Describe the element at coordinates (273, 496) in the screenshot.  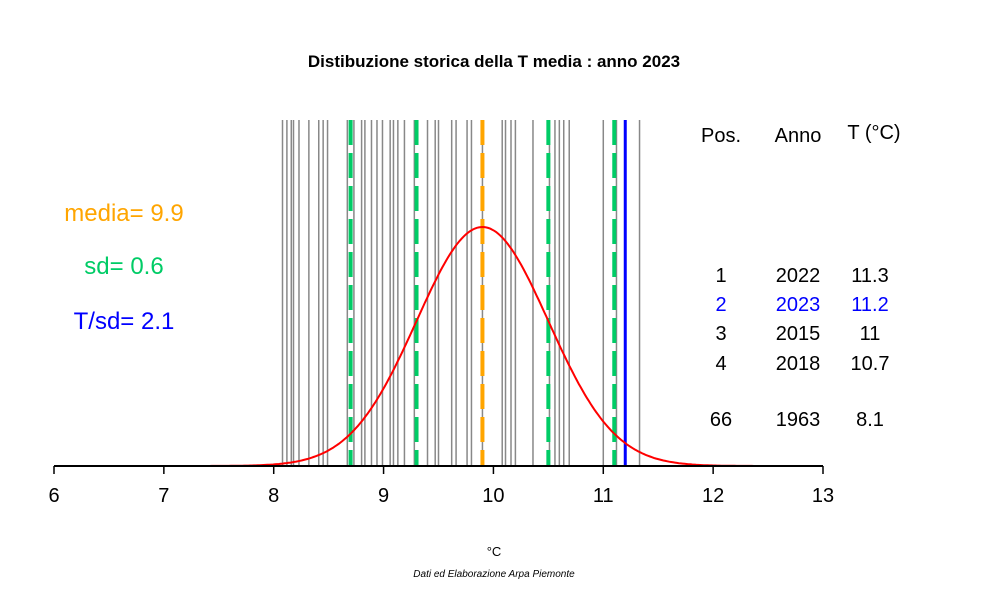
I see `x-tick-label: 8` at that location.